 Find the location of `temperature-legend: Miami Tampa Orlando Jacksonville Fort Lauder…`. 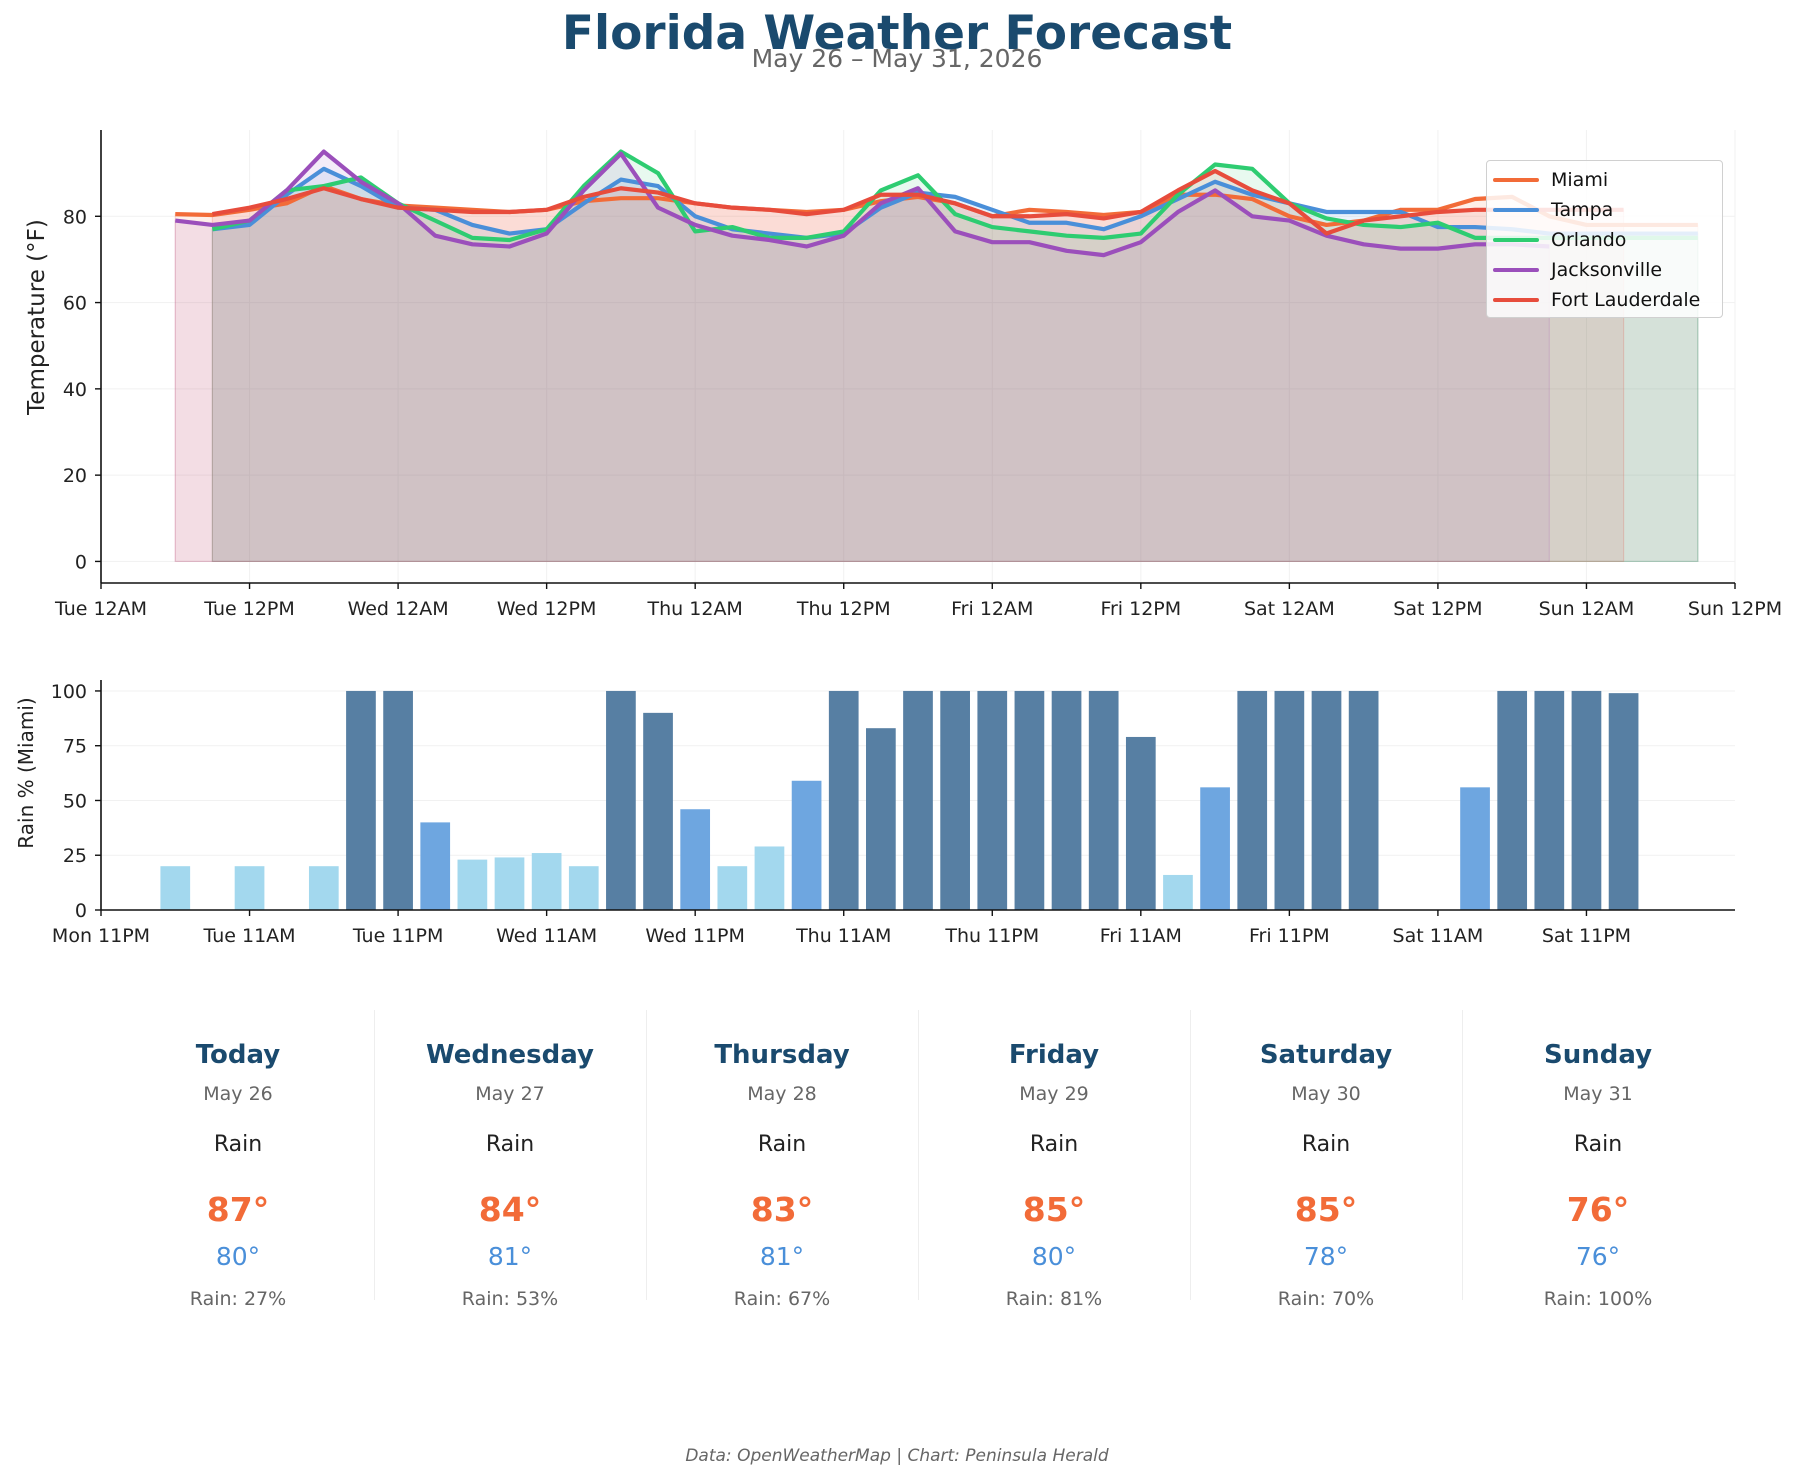

temperature-legend: Miami Tampa Orlando Jacksonville Fort Lauder… is located at coordinates (1604, 239).